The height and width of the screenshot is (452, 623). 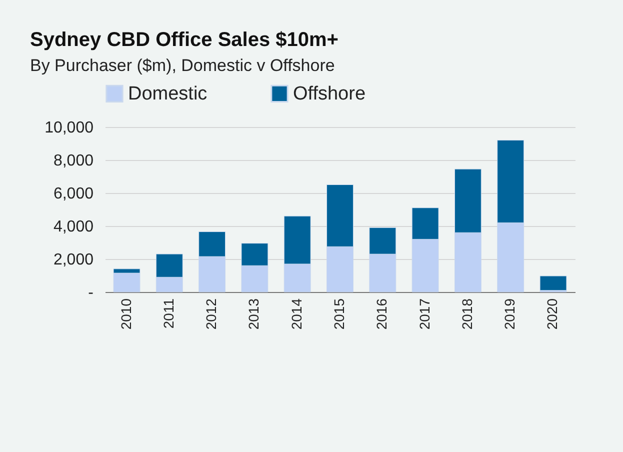 I want to click on x-tick-label: 2011, so click(x=168, y=313).